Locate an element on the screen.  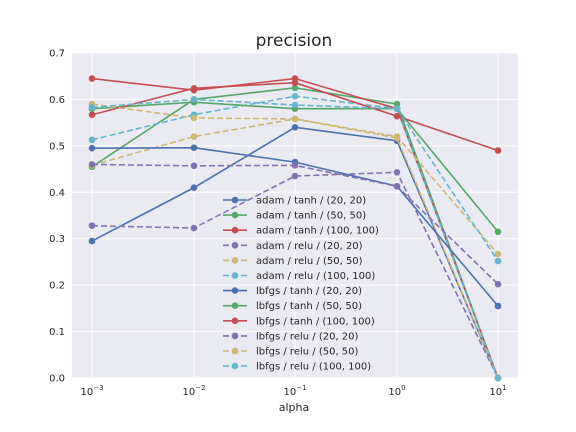
y-tick-label: 0.2 is located at coordinates (57, 286).